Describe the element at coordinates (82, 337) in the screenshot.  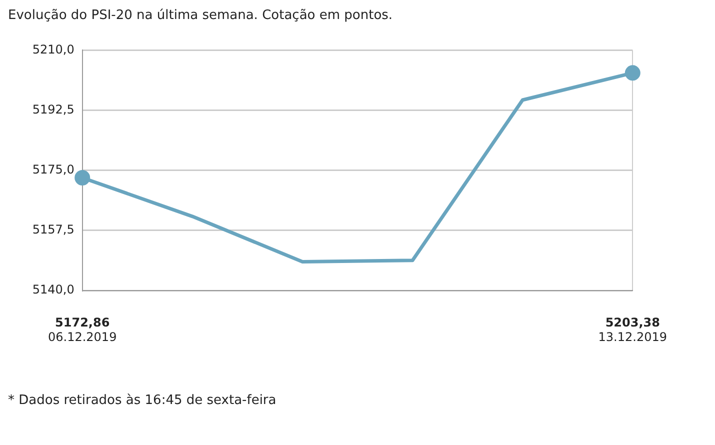
I see `x-tick-label: 06.12.2019` at that location.